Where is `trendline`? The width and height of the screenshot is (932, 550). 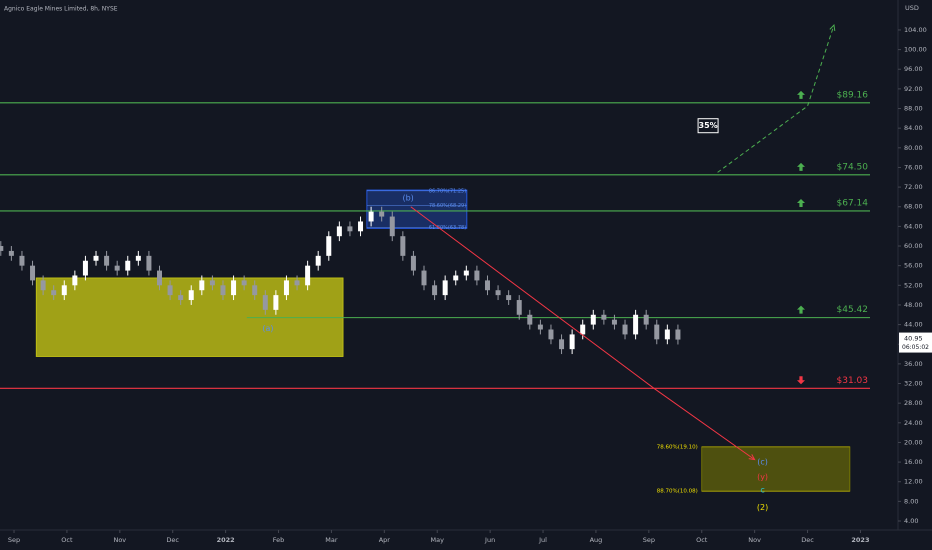
trendline is located at coordinates (776, 98).